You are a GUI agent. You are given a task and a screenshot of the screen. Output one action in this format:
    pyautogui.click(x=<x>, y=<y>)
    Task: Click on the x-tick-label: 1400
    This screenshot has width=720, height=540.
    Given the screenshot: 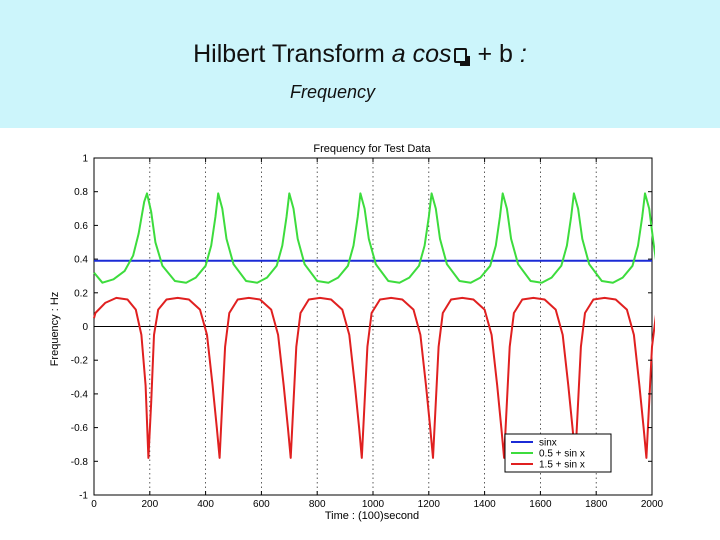 What is the action you would take?
    pyautogui.click(x=484, y=504)
    